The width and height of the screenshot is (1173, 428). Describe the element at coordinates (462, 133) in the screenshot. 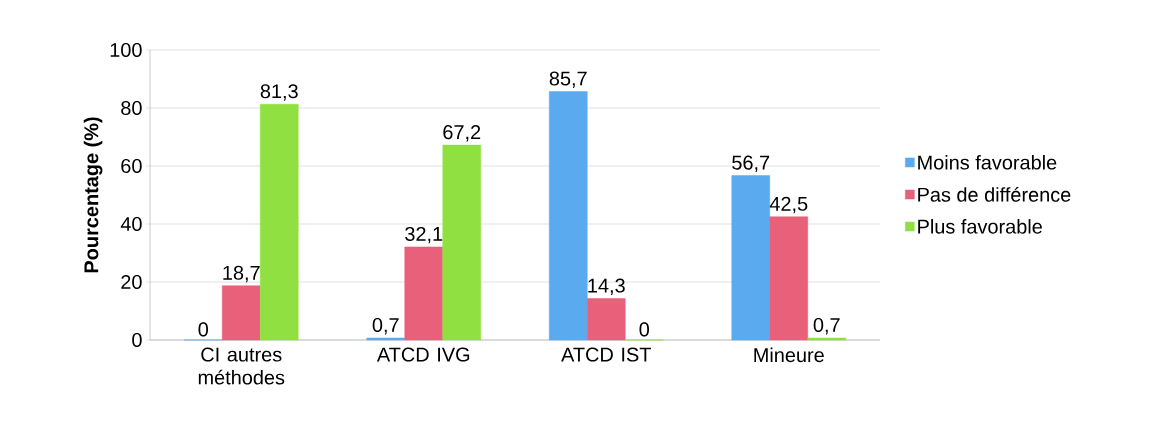

I see `data-label: 67,2` at that location.